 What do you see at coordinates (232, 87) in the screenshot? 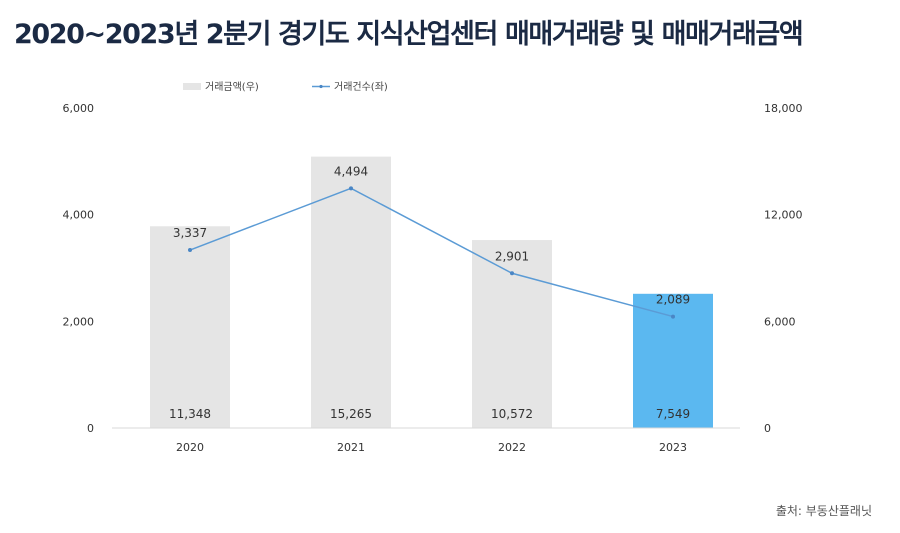
I see `legend-label-bar: 거래금액(우)` at bounding box center [232, 87].